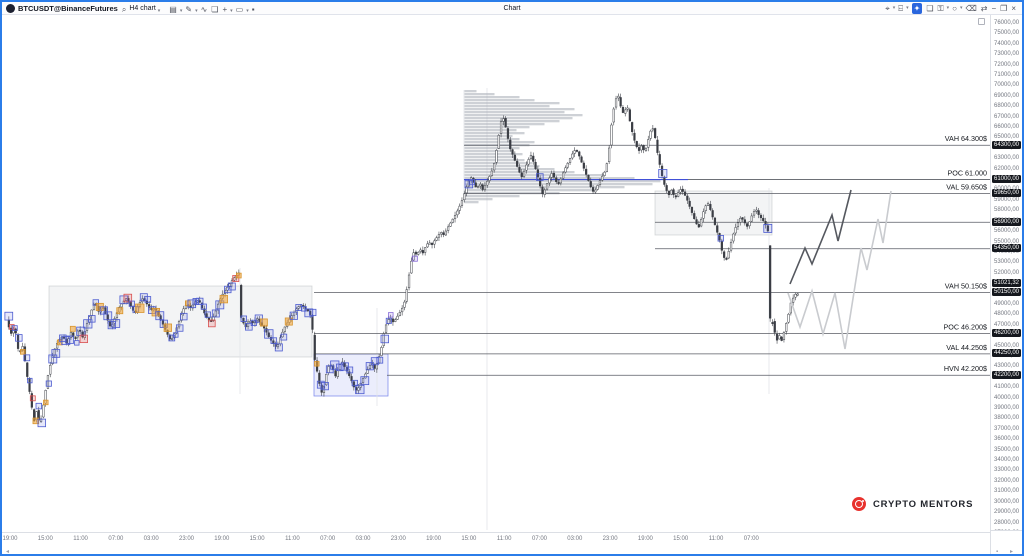 The height and width of the screenshot is (556, 1024). What do you see at coordinates (196, 11) in the screenshot?
I see `draw-dropdown: ▾` at bounding box center [196, 11].